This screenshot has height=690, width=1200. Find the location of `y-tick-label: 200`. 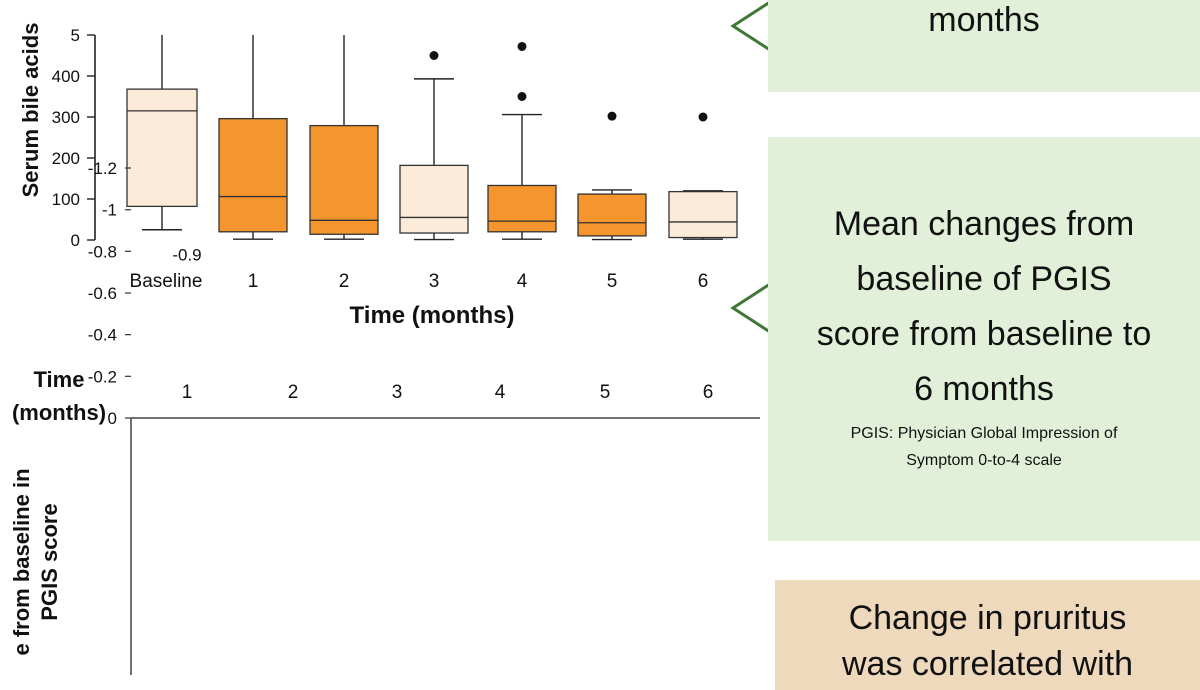

y-tick-label: 200 is located at coordinates (66, 158).